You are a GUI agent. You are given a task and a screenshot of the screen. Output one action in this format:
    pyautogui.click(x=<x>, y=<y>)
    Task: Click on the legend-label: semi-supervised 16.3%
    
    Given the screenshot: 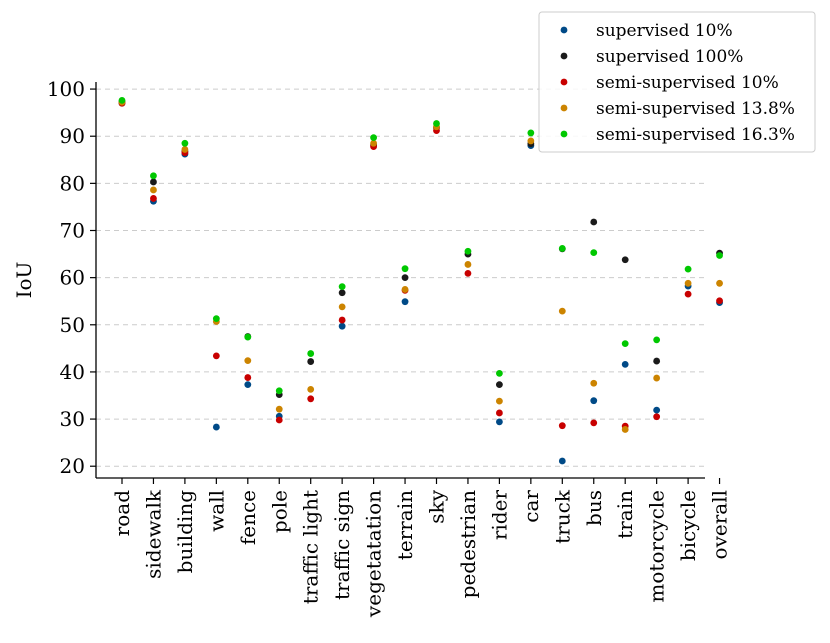 What is the action you would take?
    pyautogui.click(x=695, y=135)
    